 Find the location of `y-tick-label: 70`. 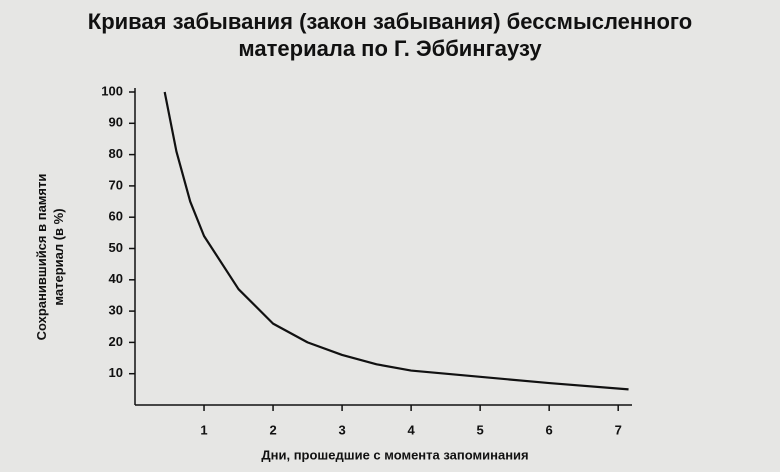

y-tick-label: 70 is located at coordinates (116, 184).